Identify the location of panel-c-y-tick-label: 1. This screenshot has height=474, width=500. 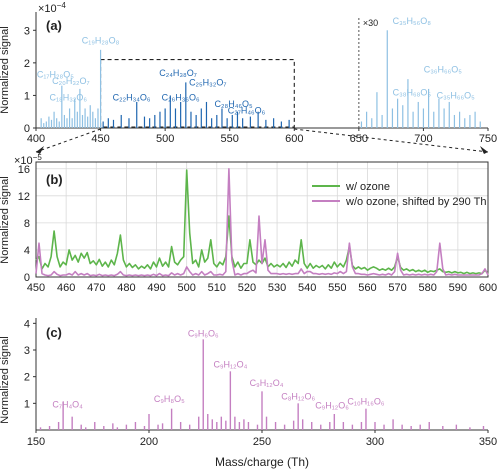
(27, 404).